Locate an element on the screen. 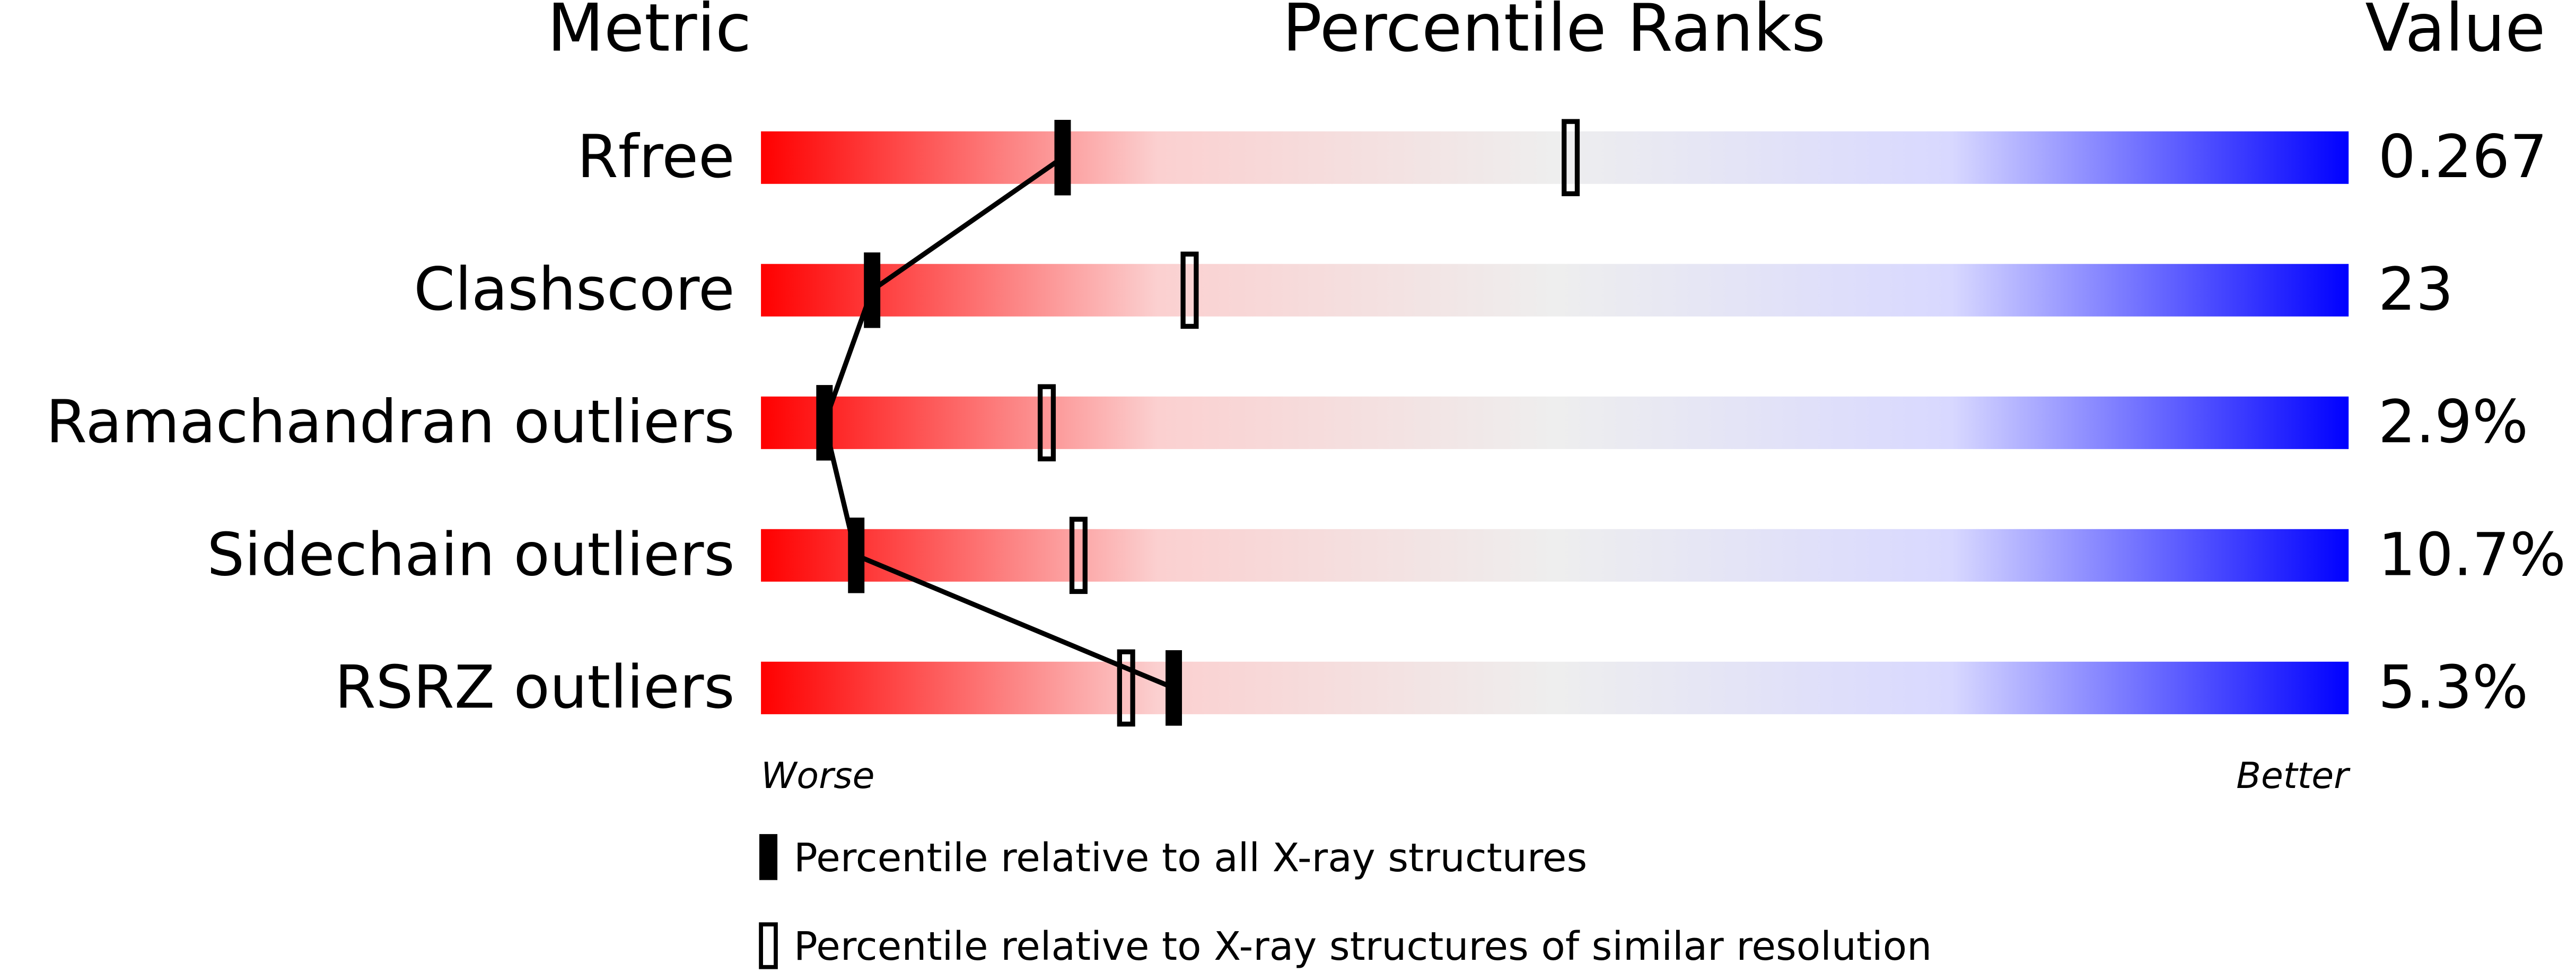 The image size is (2576, 972). better-label: Better is located at coordinates (2293, 776).